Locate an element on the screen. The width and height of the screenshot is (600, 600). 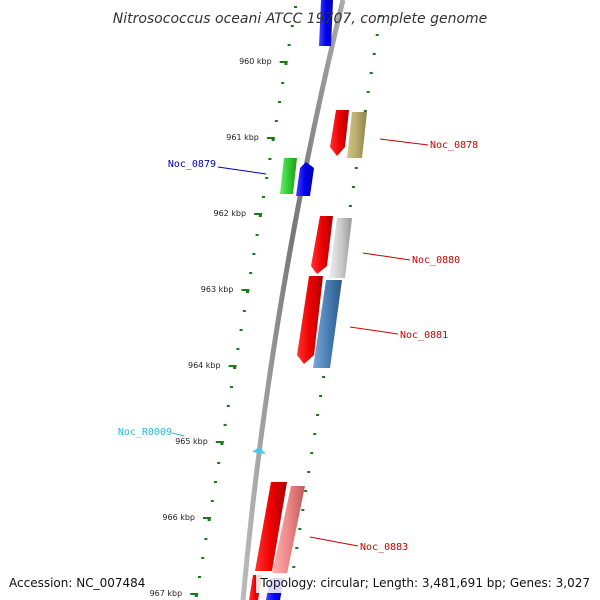
gene-noc-0881-b is located at coordinates (327, 324).